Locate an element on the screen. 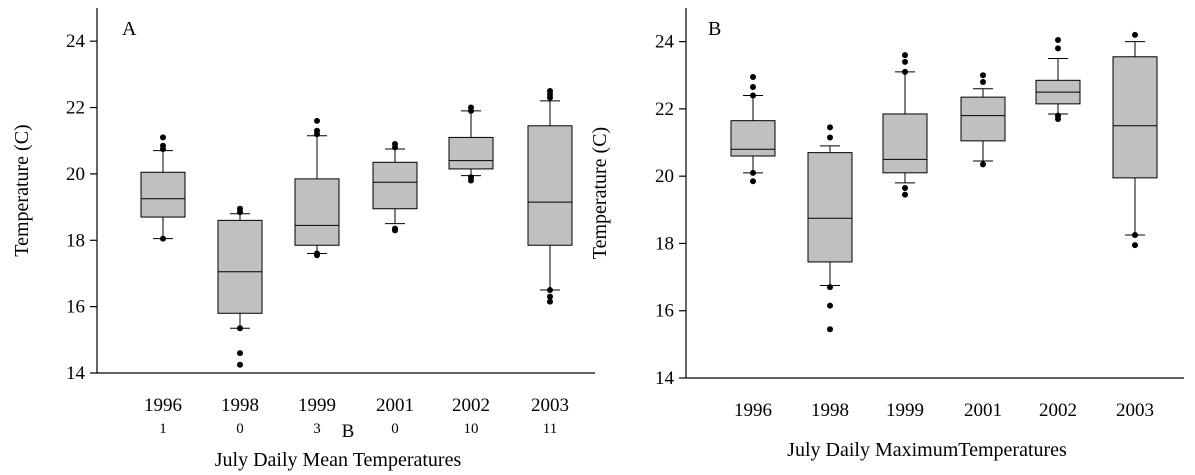  x-tick-label: 2001 is located at coordinates (395, 405).